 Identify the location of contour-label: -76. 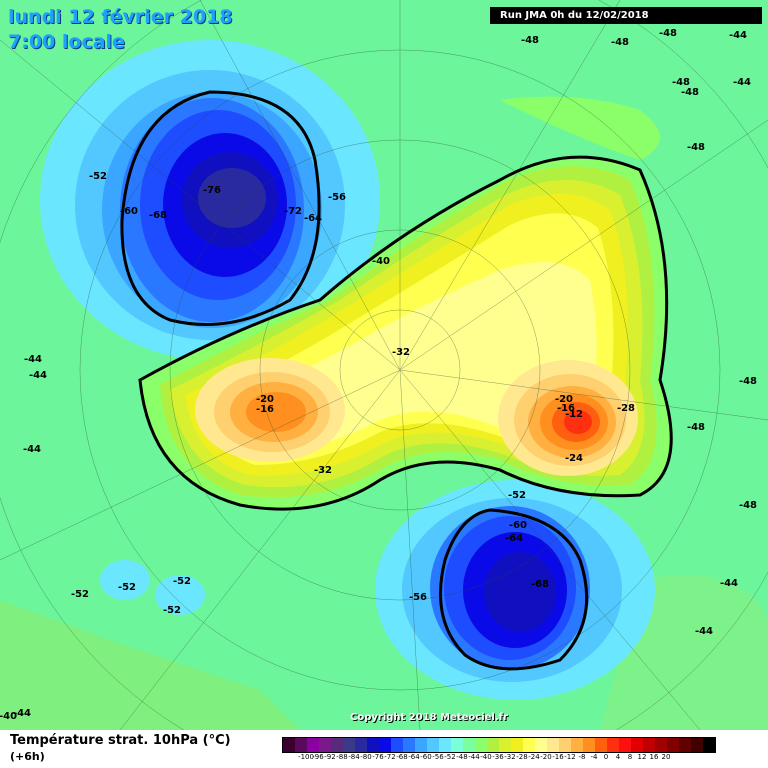
(212, 190).